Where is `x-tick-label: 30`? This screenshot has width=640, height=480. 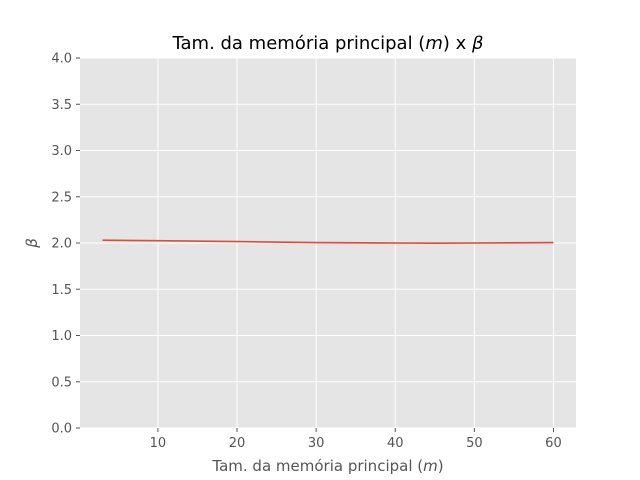
x-tick-label: 30 is located at coordinates (316, 443).